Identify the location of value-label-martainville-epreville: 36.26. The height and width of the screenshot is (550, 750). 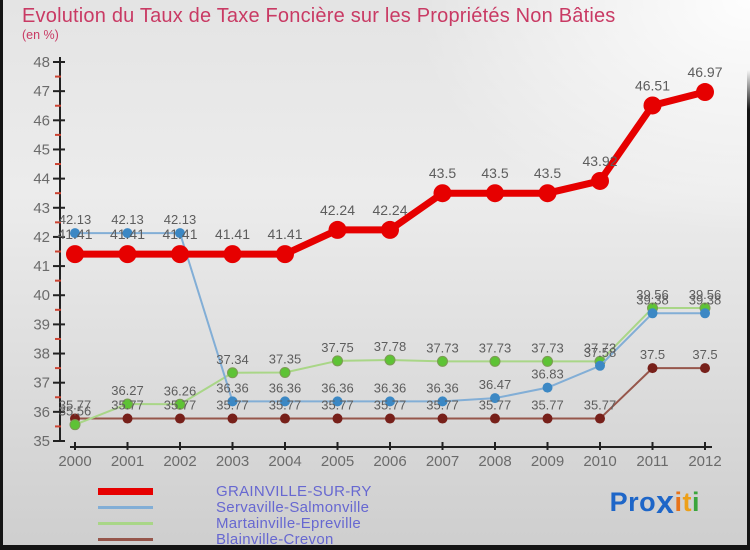
(180, 390).